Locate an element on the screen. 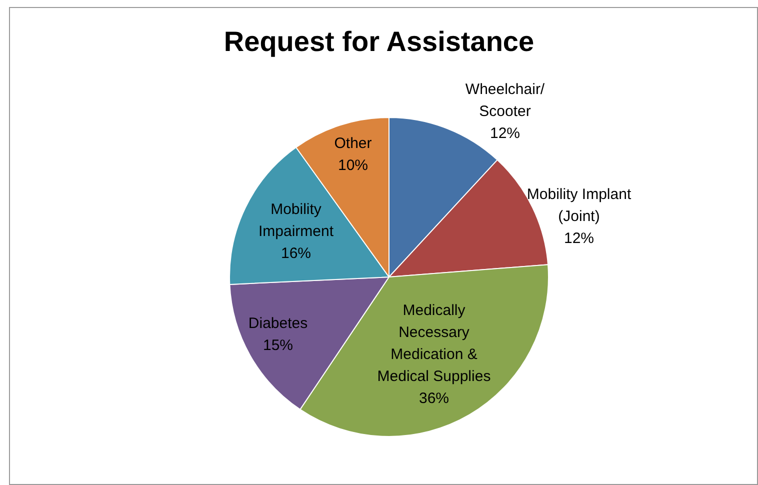 This screenshot has width=758, height=485. slice-label: Diabetes is located at coordinates (278, 323).